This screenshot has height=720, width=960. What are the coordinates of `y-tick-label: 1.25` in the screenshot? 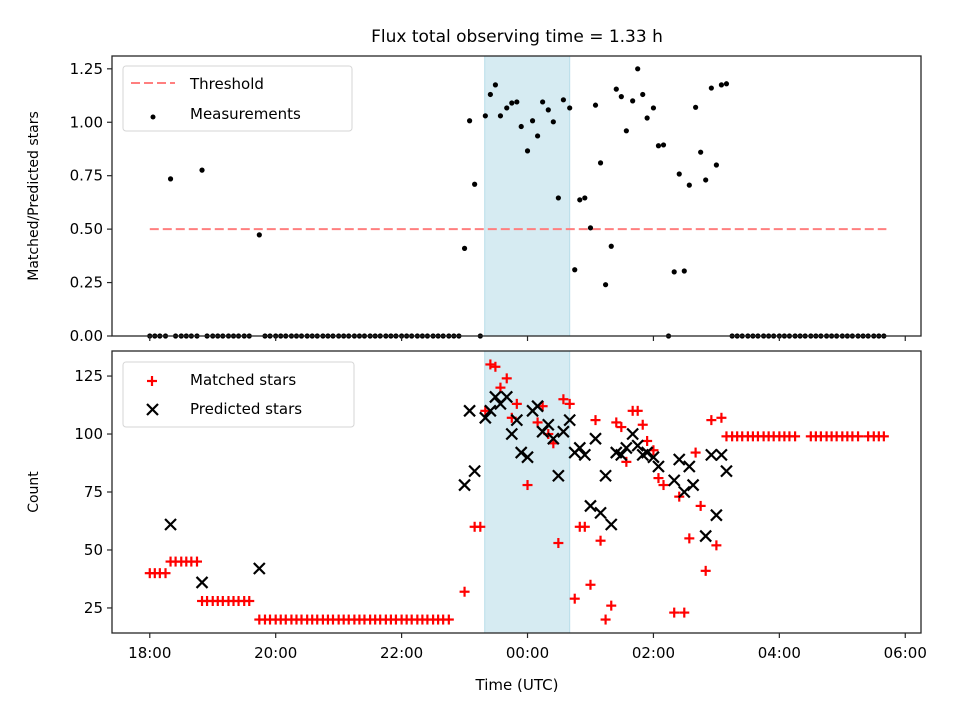 It's located at (86, 69).